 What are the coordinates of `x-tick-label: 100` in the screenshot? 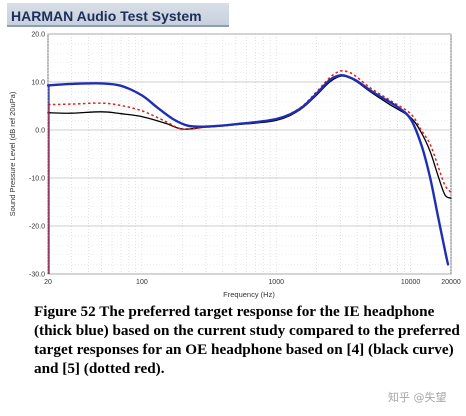 It's located at (142, 282).